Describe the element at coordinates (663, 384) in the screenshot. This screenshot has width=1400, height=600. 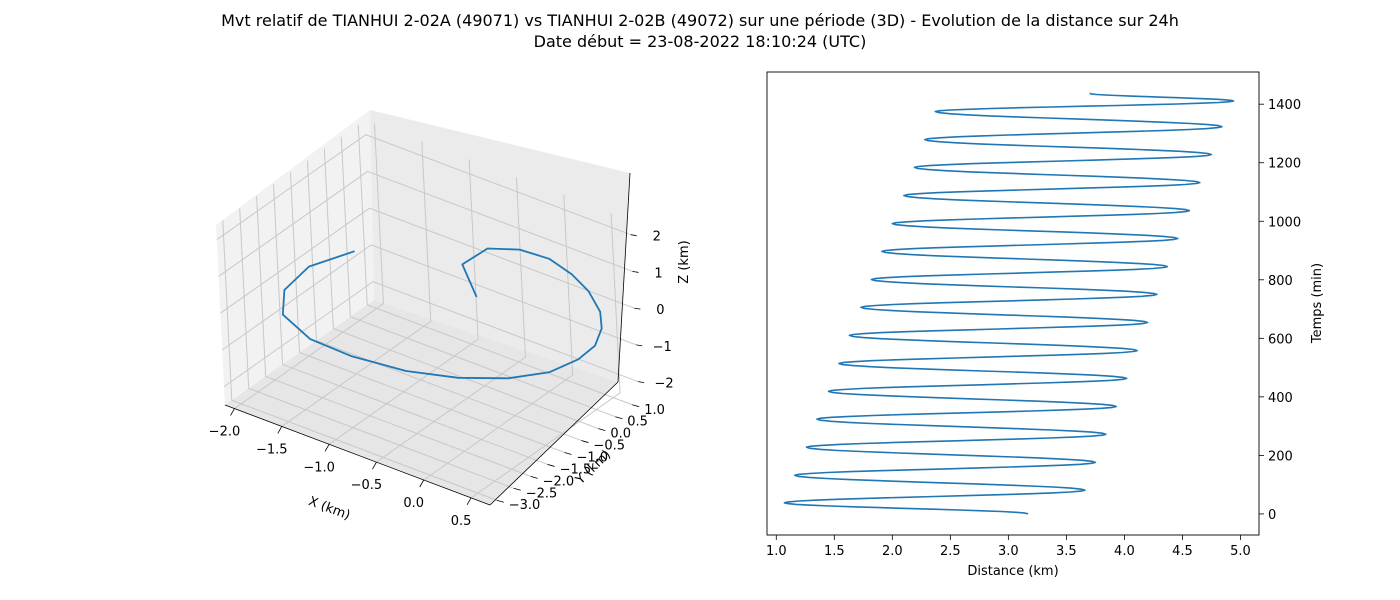
I see `z-tick-label: −2` at that location.